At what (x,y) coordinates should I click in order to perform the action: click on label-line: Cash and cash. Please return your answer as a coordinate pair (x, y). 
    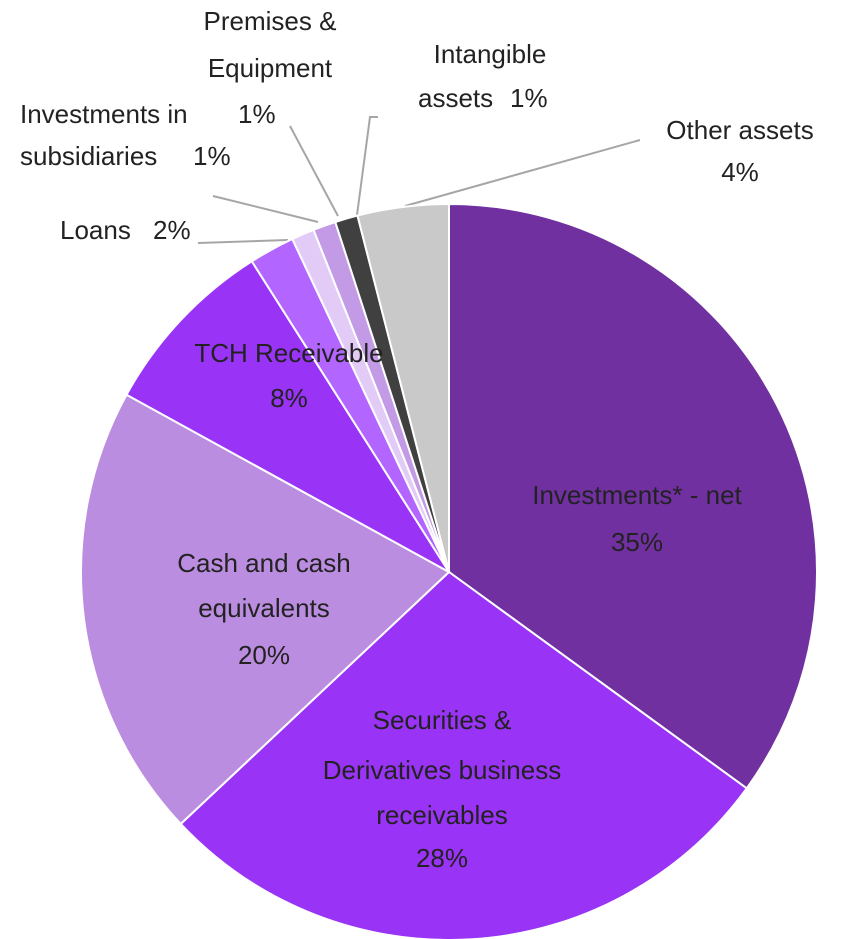
    Looking at the image, I should click on (263, 563).